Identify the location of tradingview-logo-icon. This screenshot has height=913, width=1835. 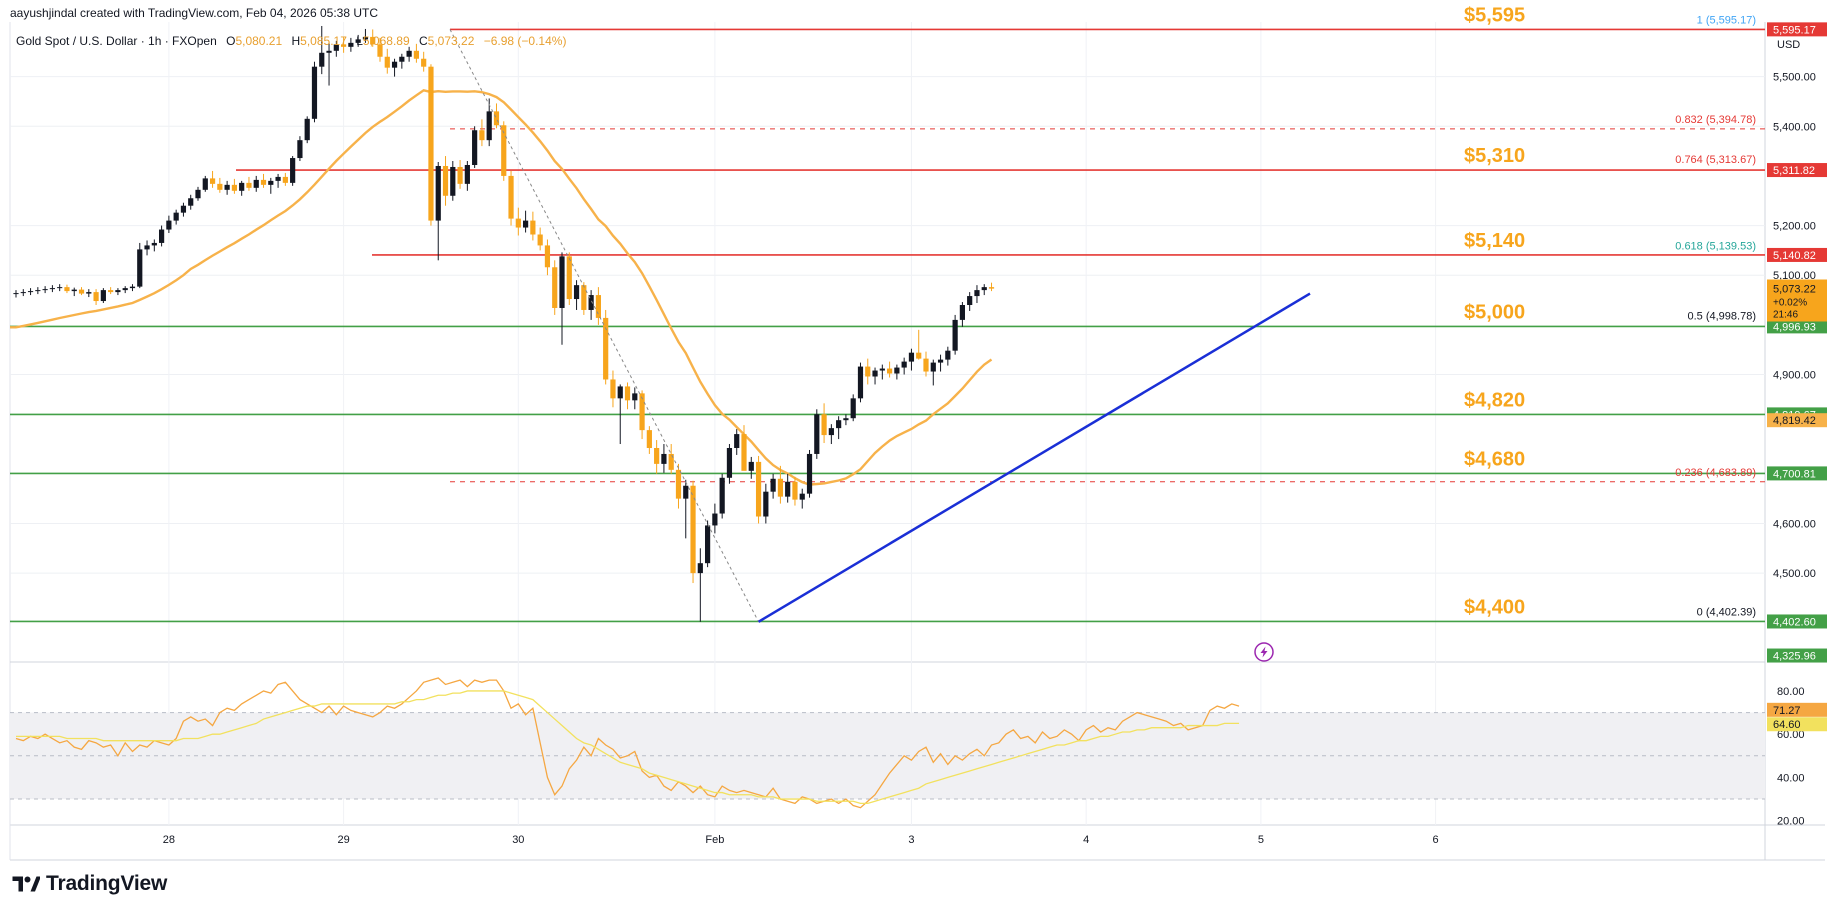
(26, 884).